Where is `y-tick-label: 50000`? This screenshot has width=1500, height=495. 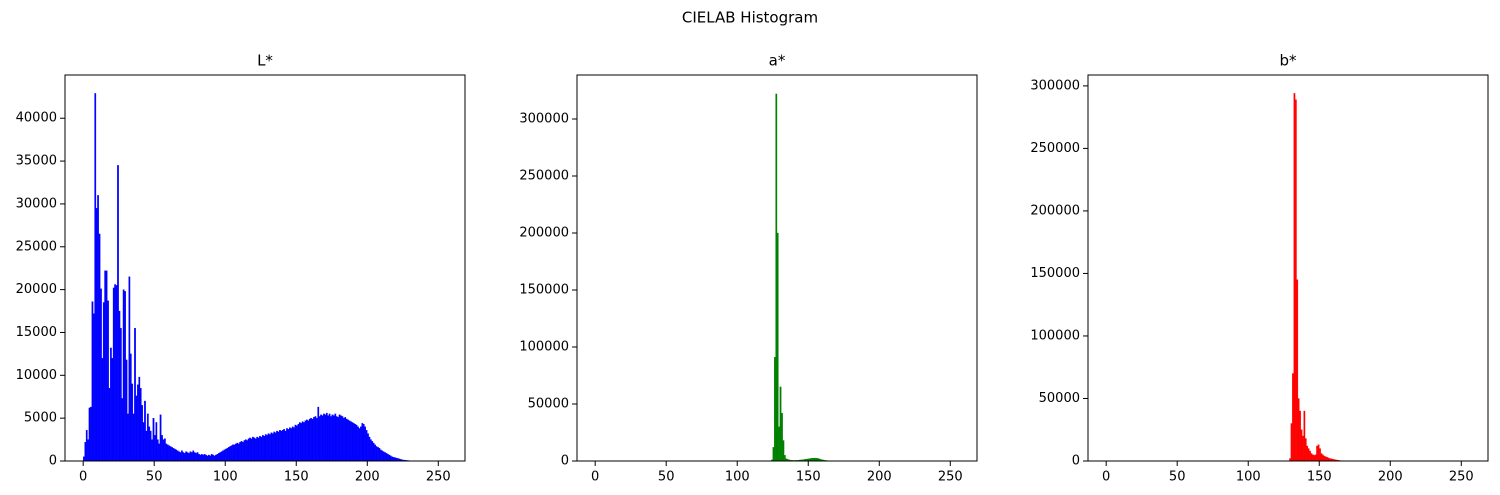
y-tick-label: 50000 is located at coordinates (1059, 398).